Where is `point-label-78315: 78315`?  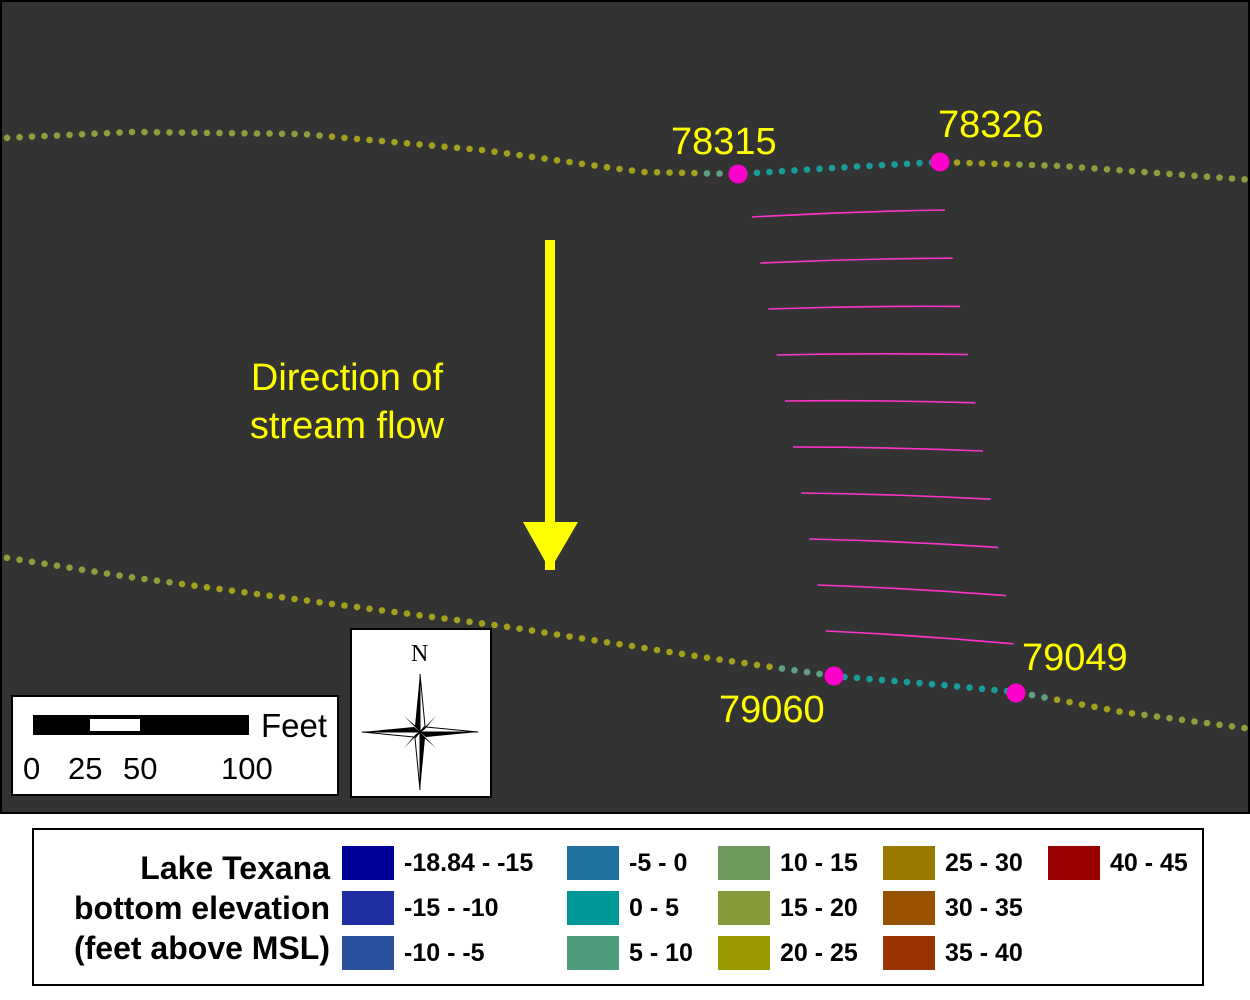
point-label-78315: 78315 is located at coordinates (724, 142).